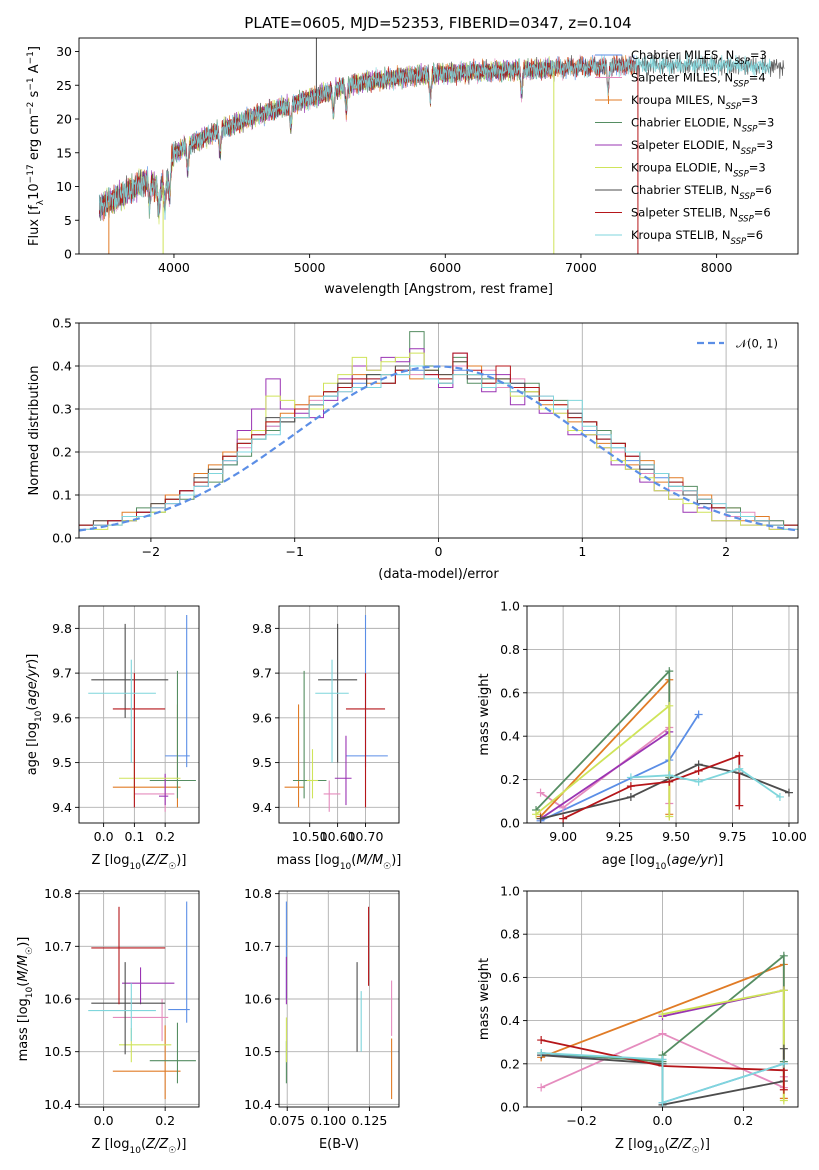 Image resolution: width=819 pixels, height=1170 pixels. I want to click on label-part: )], so click(181, 1144).